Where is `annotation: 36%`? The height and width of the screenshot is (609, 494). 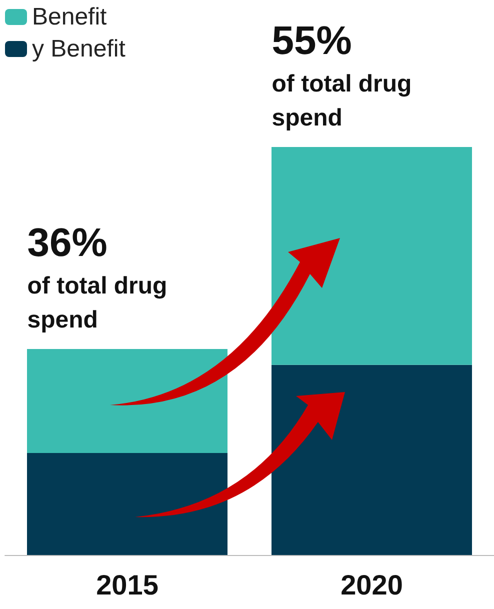 annotation: 36% is located at coordinates (67, 242).